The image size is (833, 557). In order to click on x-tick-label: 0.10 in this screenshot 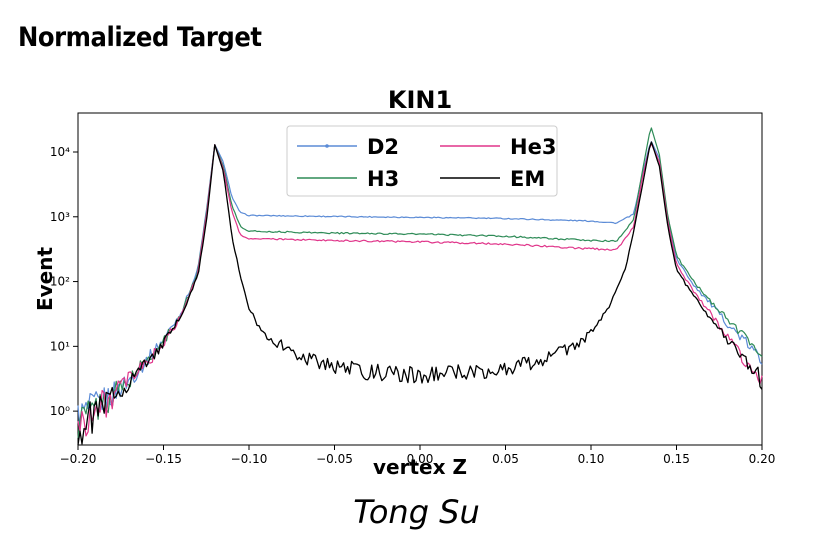, I will do `click(591, 459)`.